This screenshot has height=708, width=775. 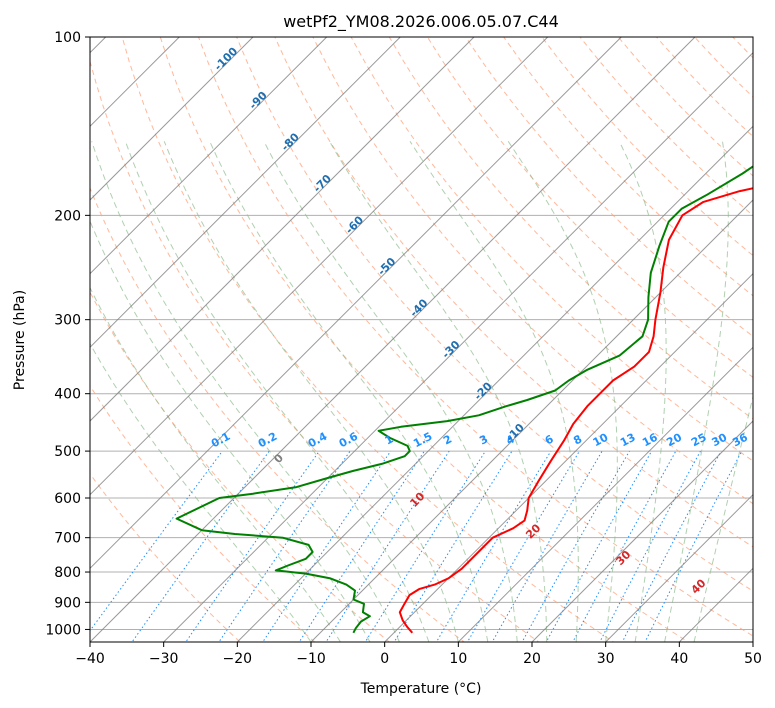 I want to click on y-tick-label: 1000, so click(x=63, y=630).